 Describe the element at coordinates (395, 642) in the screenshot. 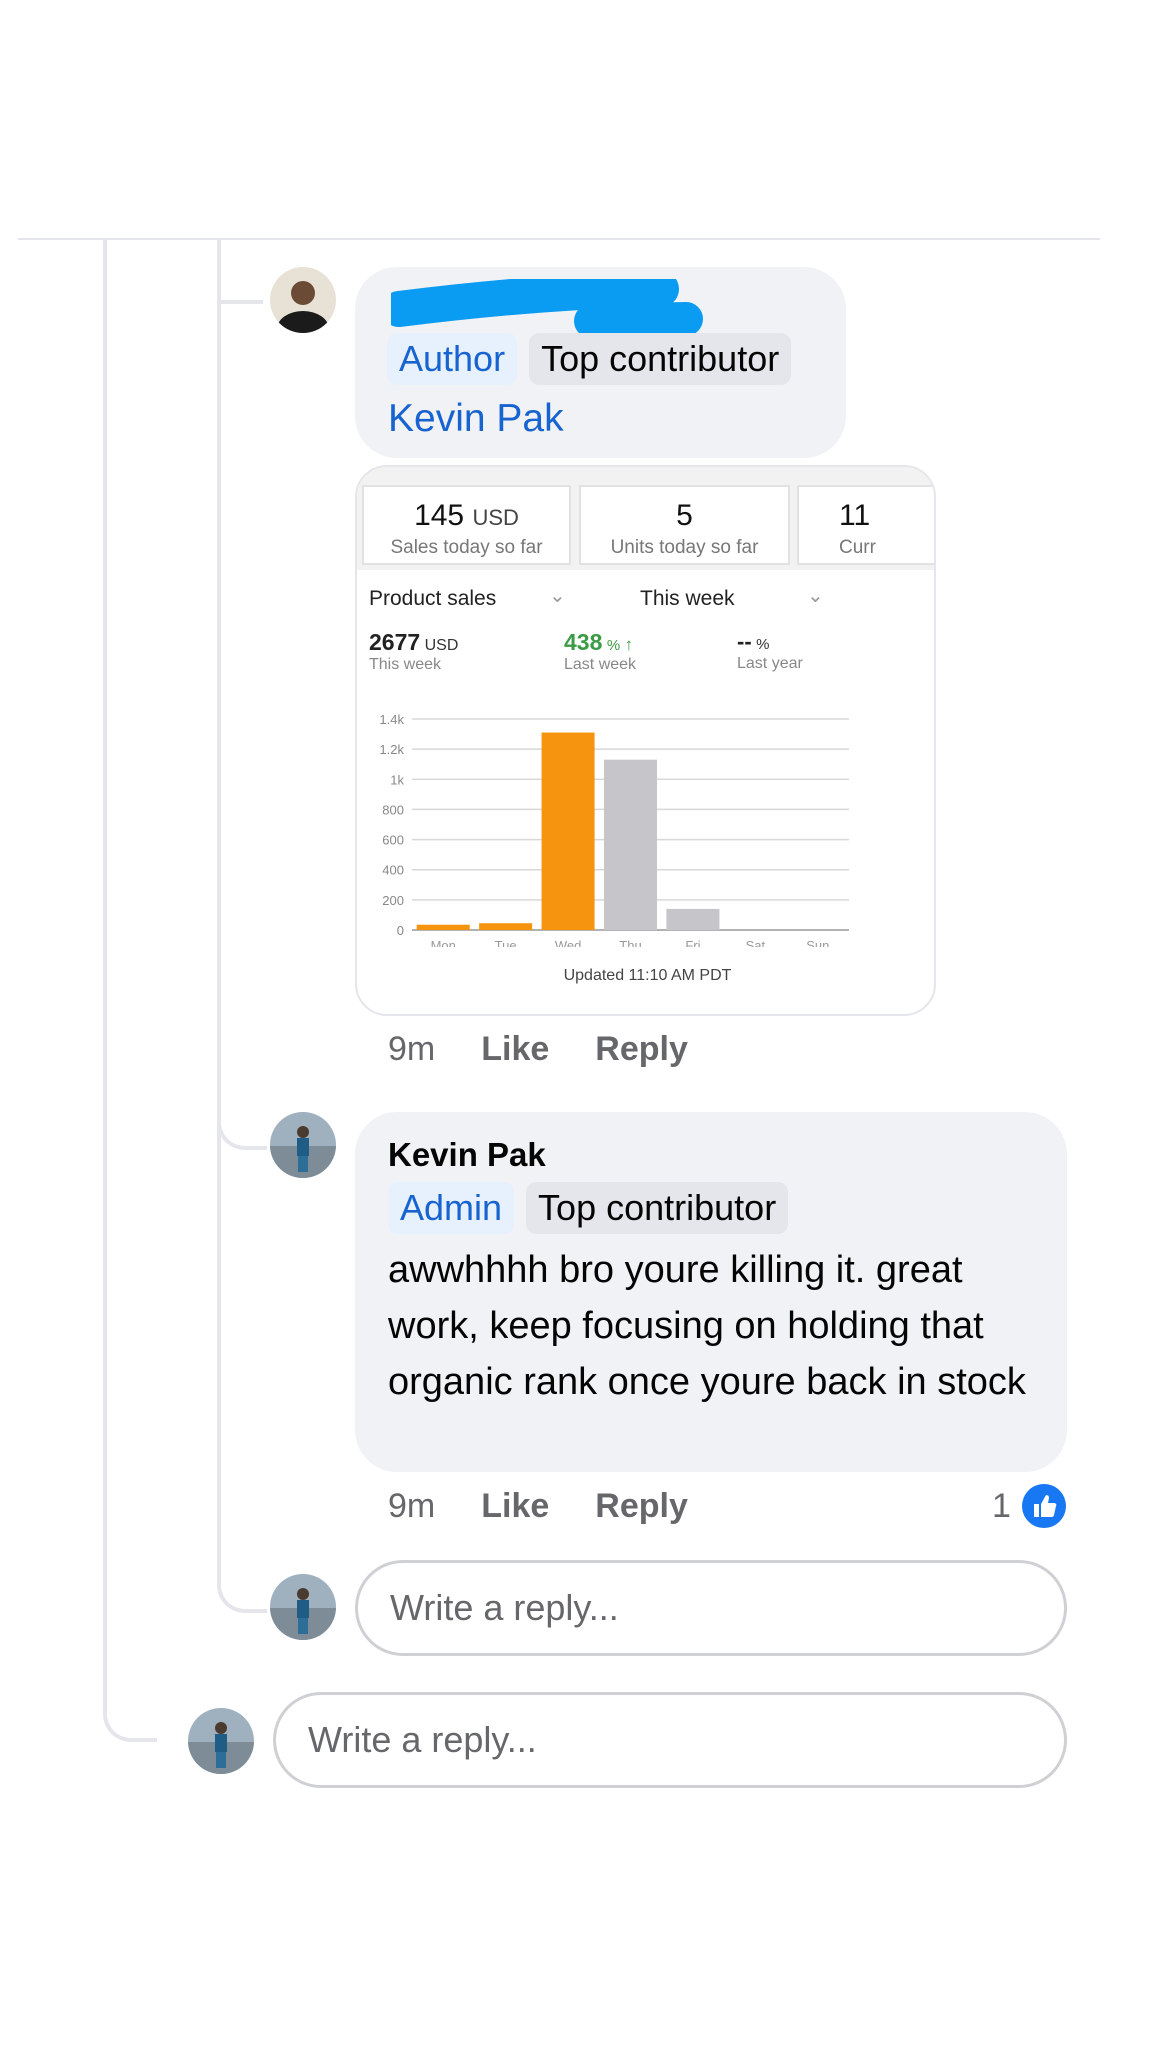

I see `summary-value: 2677` at that location.